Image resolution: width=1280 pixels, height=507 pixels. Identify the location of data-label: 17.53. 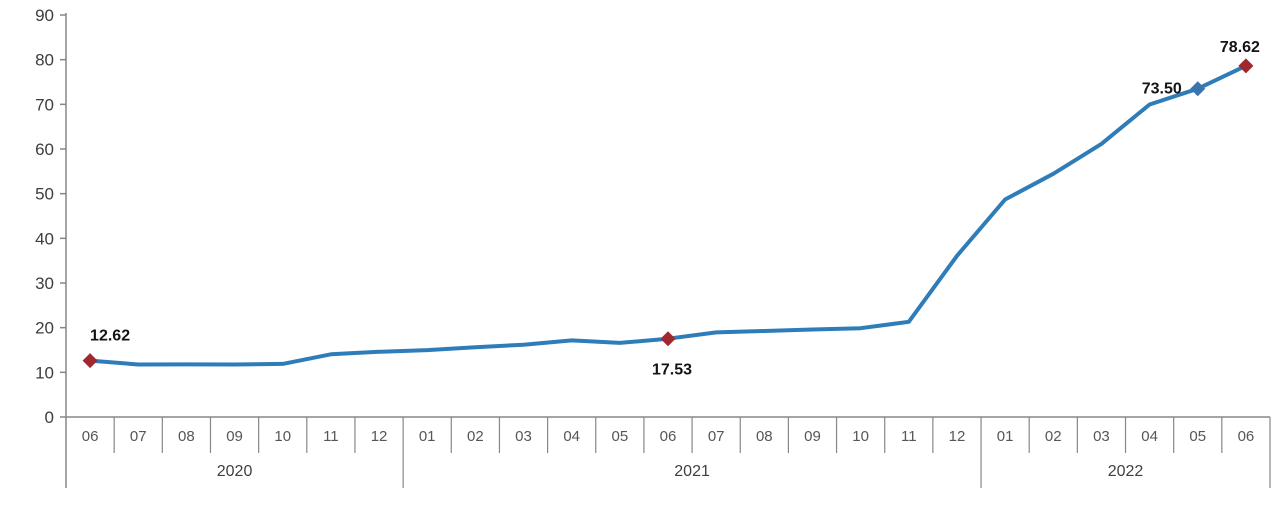
(672, 370).